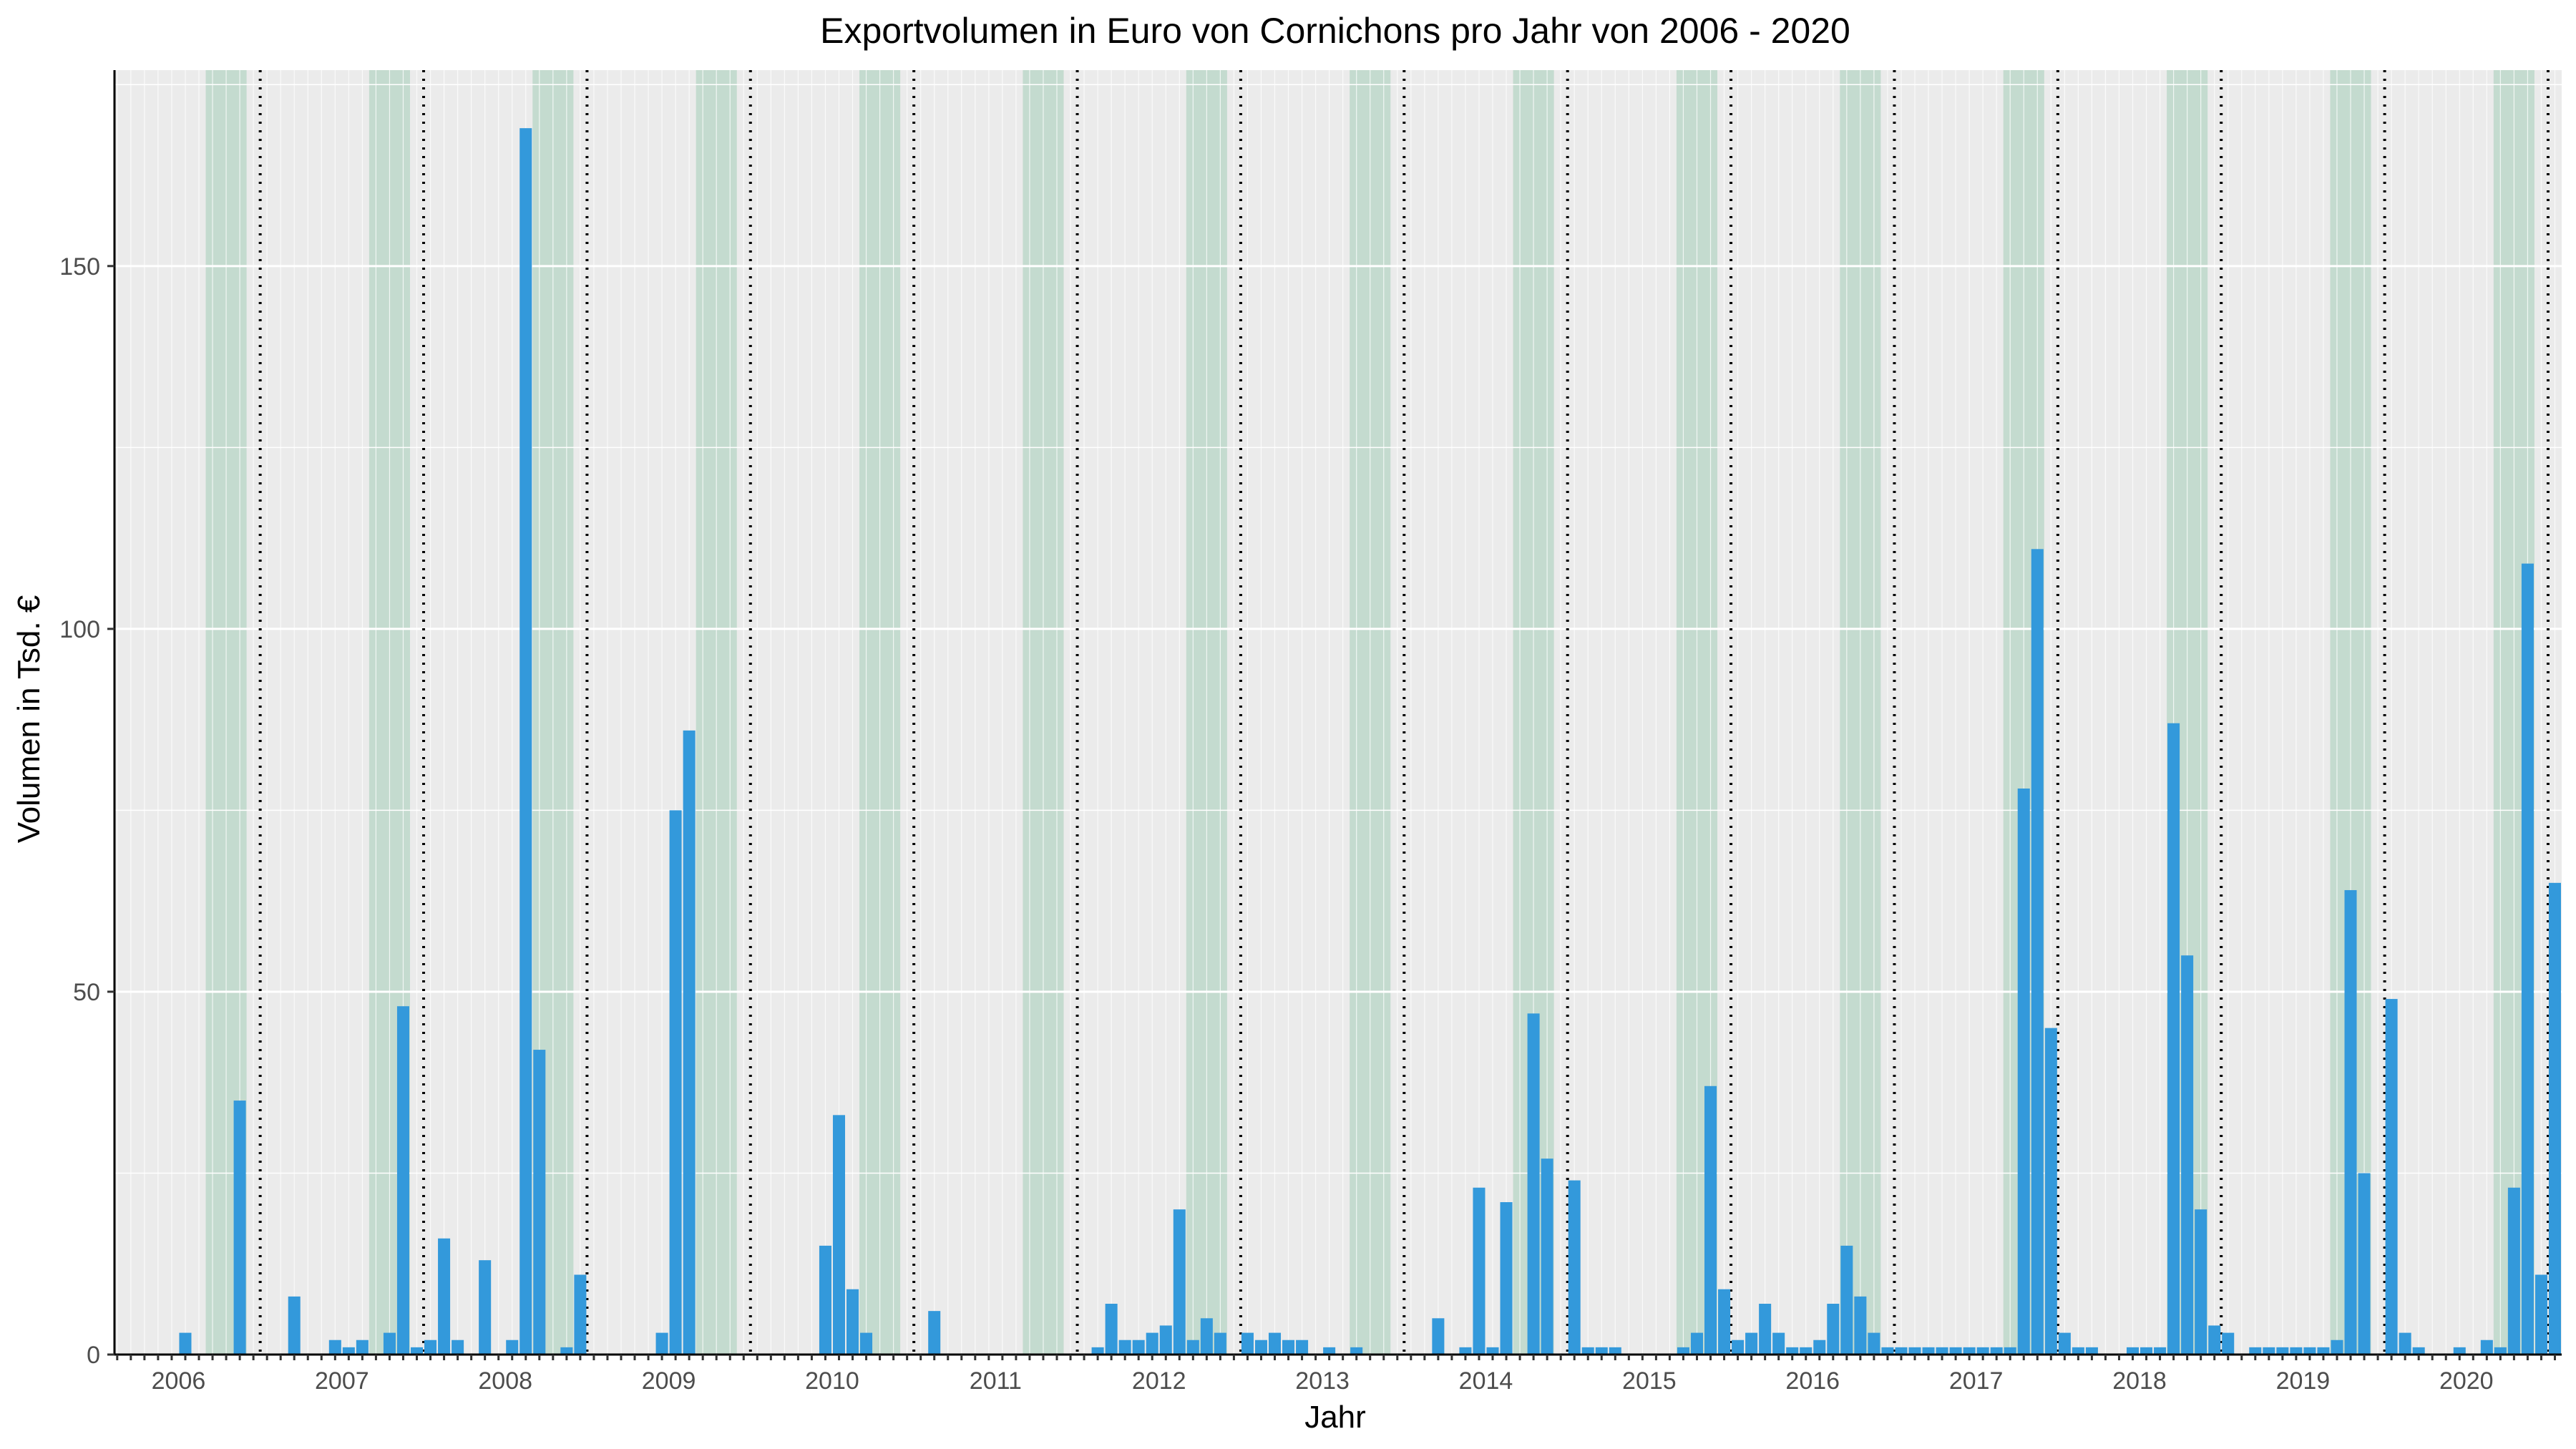 The height and width of the screenshot is (1449, 2576). I want to click on y-tick-label: 50, so click(86, 992).